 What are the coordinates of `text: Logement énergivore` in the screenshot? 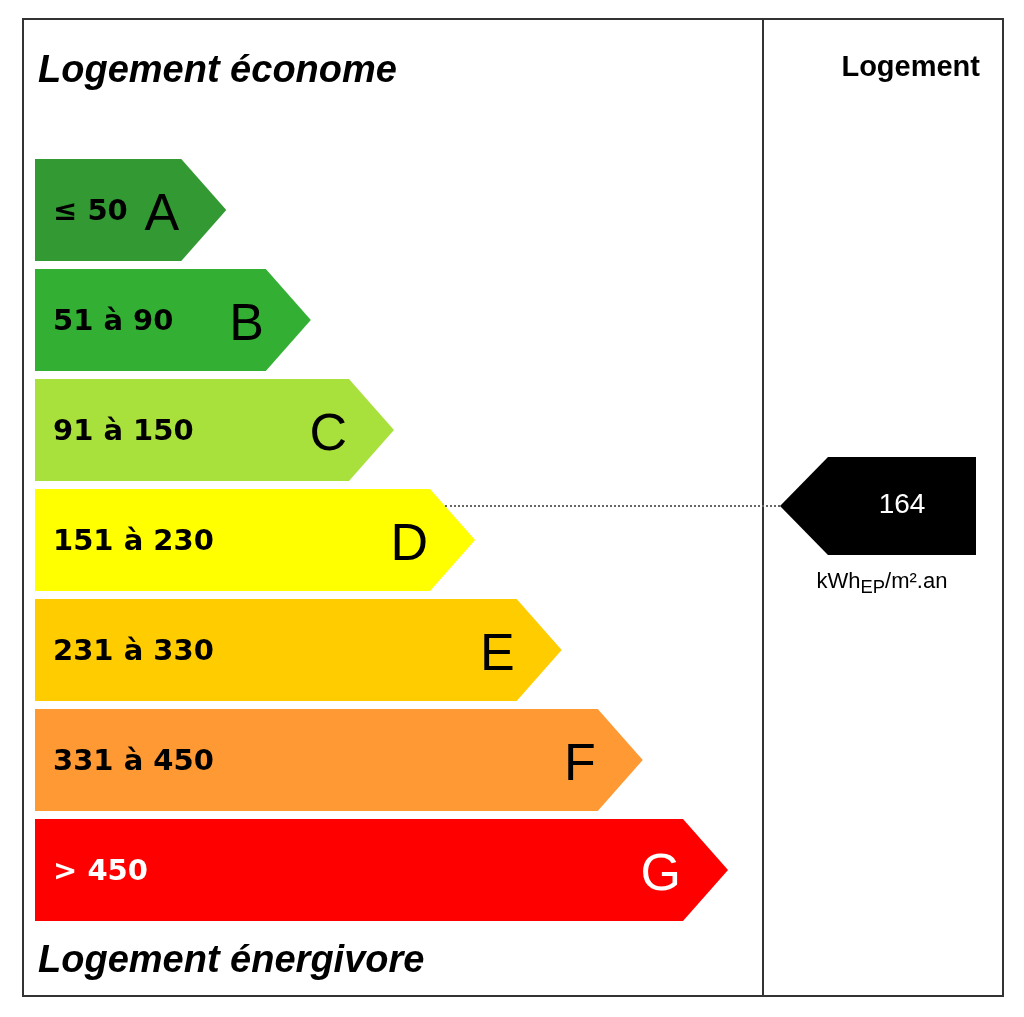 It's located at (231, 959).